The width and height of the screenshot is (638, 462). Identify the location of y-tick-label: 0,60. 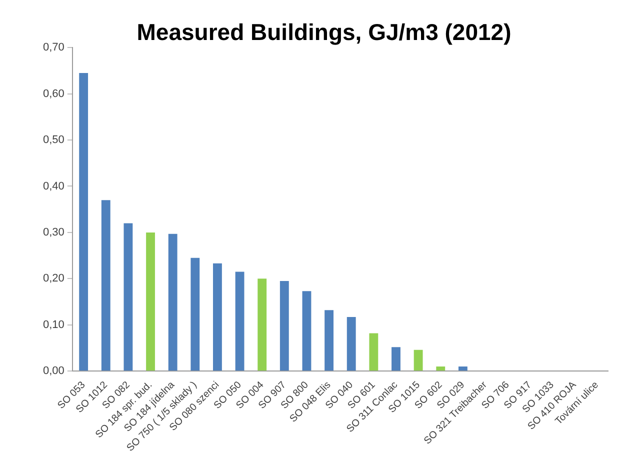
(53, 94).